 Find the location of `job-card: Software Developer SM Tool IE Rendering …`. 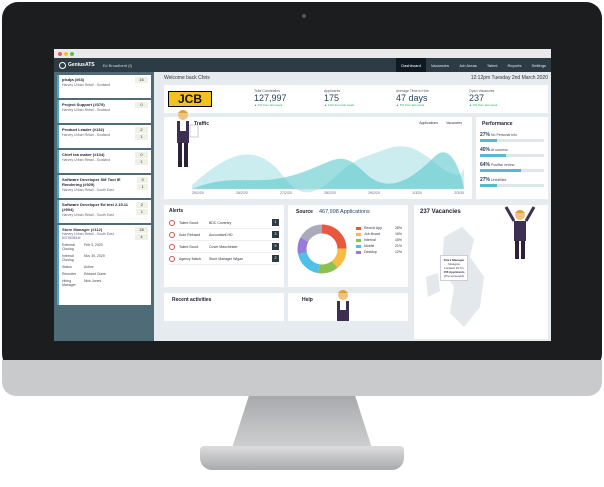

job-card: Software Developer SM Tool IE Rendering … is located at coordinates (104, 186).